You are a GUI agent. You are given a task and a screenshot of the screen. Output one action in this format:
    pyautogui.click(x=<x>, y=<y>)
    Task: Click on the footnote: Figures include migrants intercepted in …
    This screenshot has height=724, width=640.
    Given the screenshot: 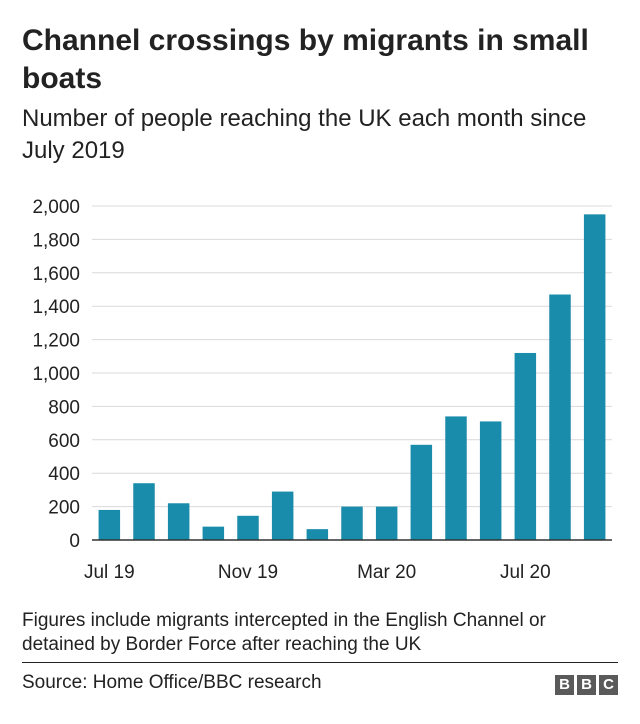 What is the action you would take?
    pyautogui.click(x=284, y=632)
    